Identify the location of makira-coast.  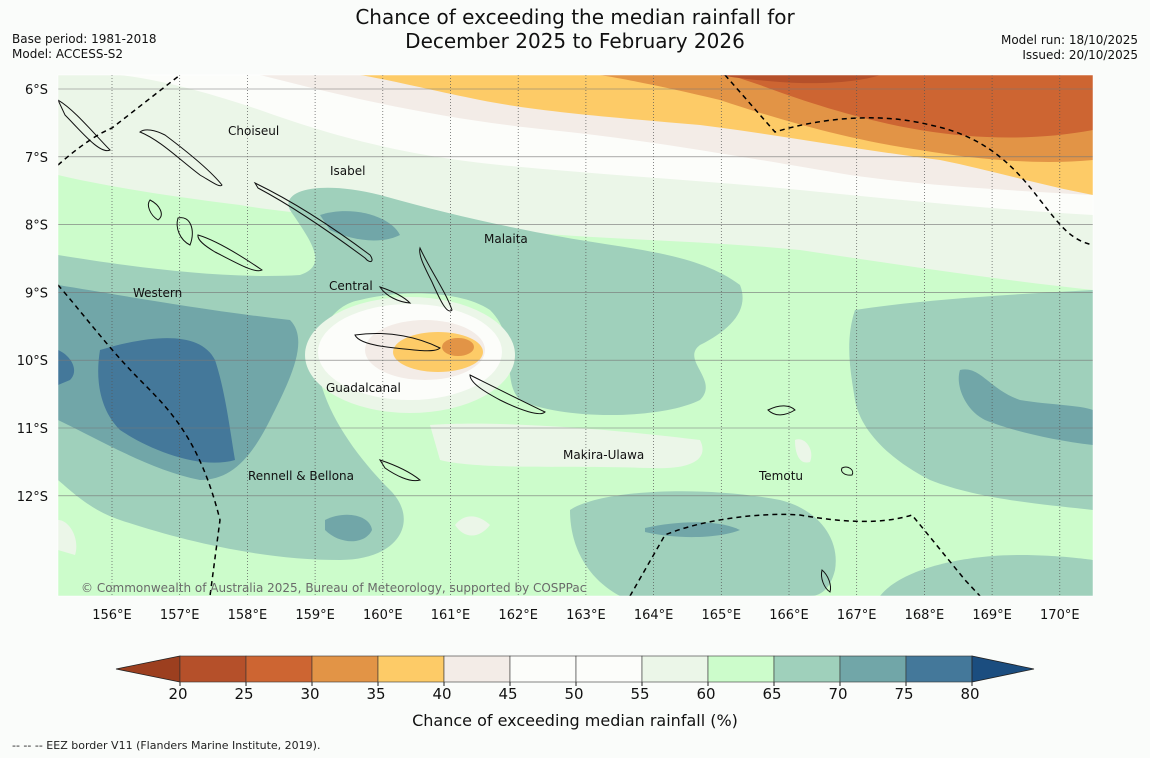
(507, 394).